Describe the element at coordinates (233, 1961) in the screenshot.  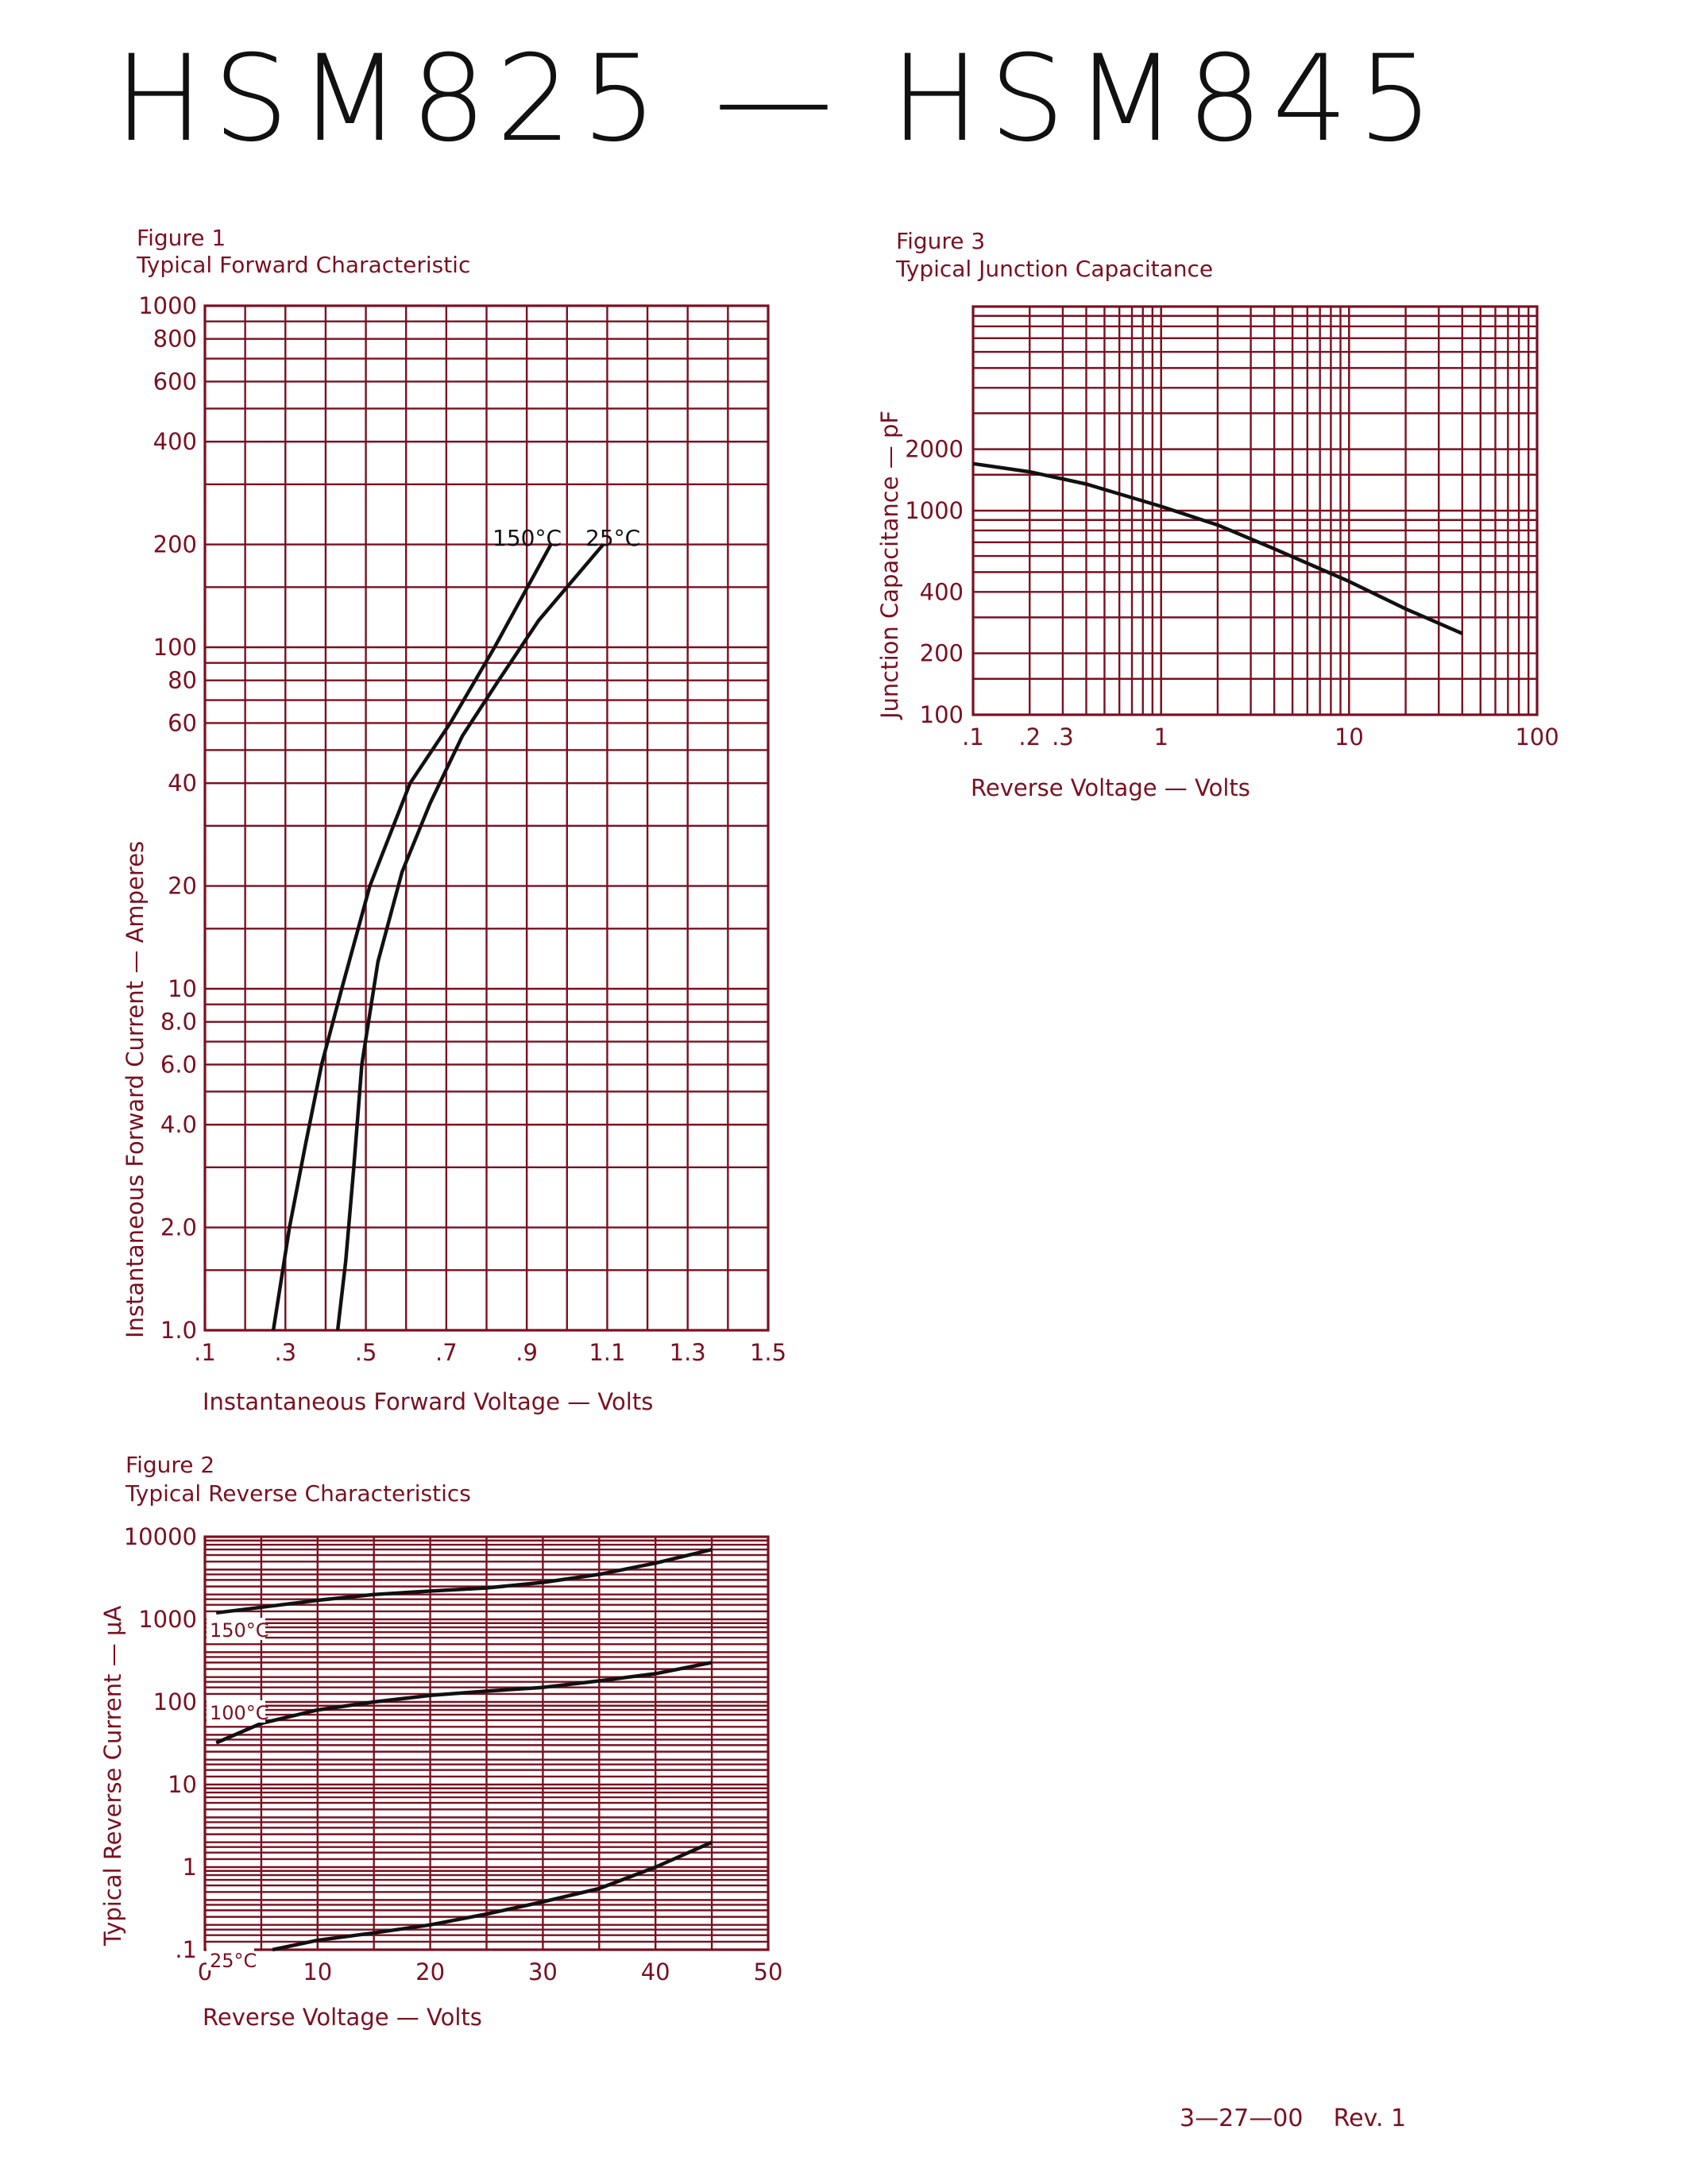
I see `series-label: 25°C` at that location.